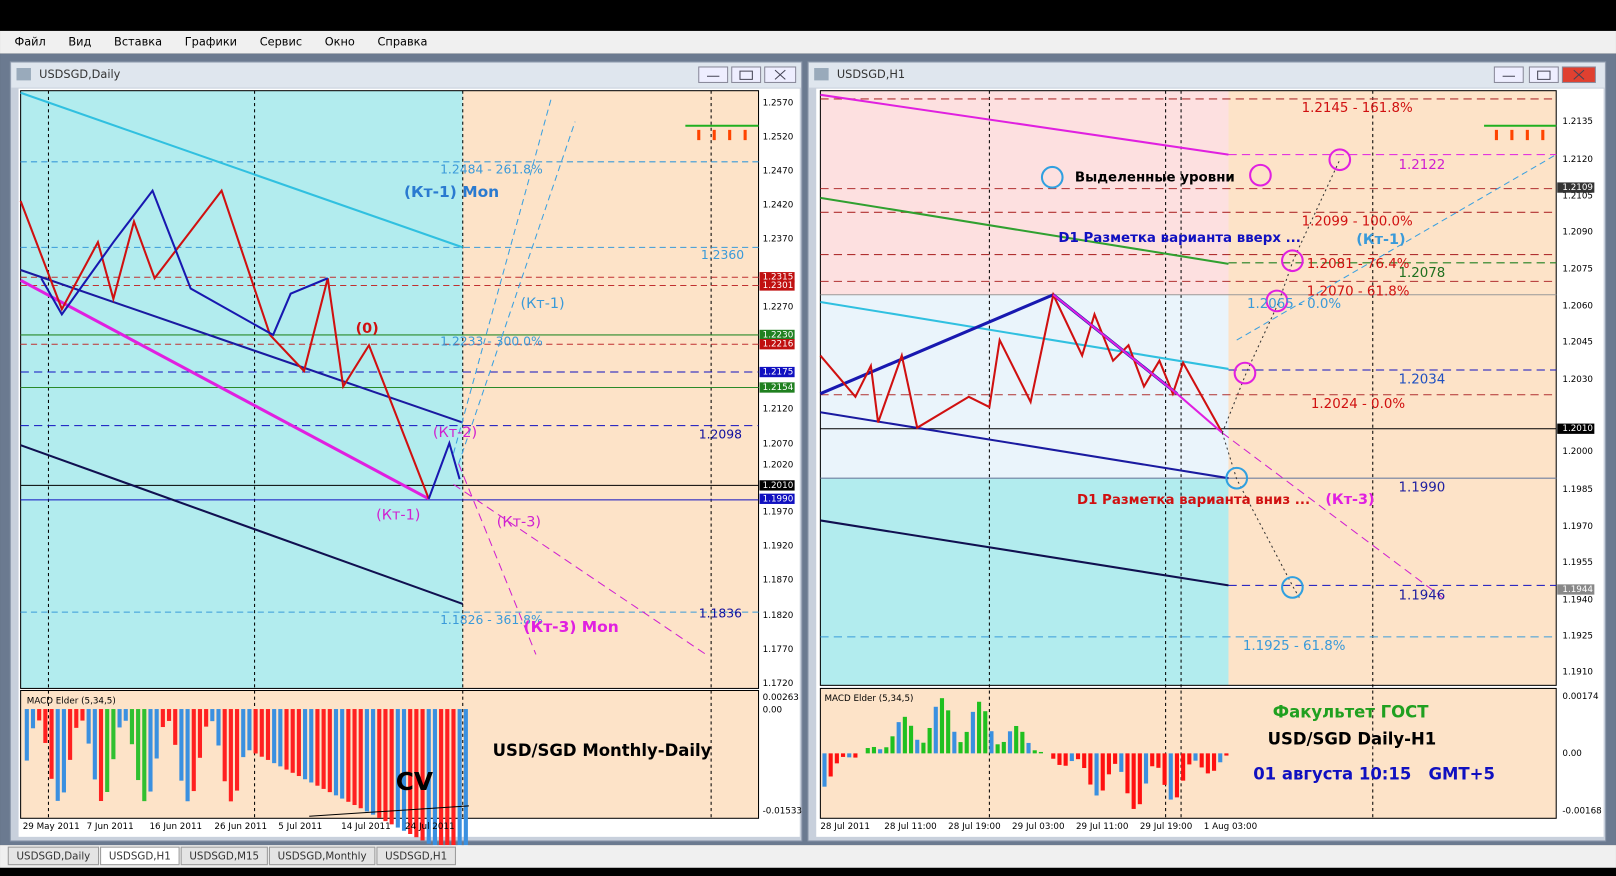 The height and width of the screenshot is (876, 1616). Describe the element at coordinates (1422, 596) in the screenshot. I see `annotation: 1.1946` at that location.